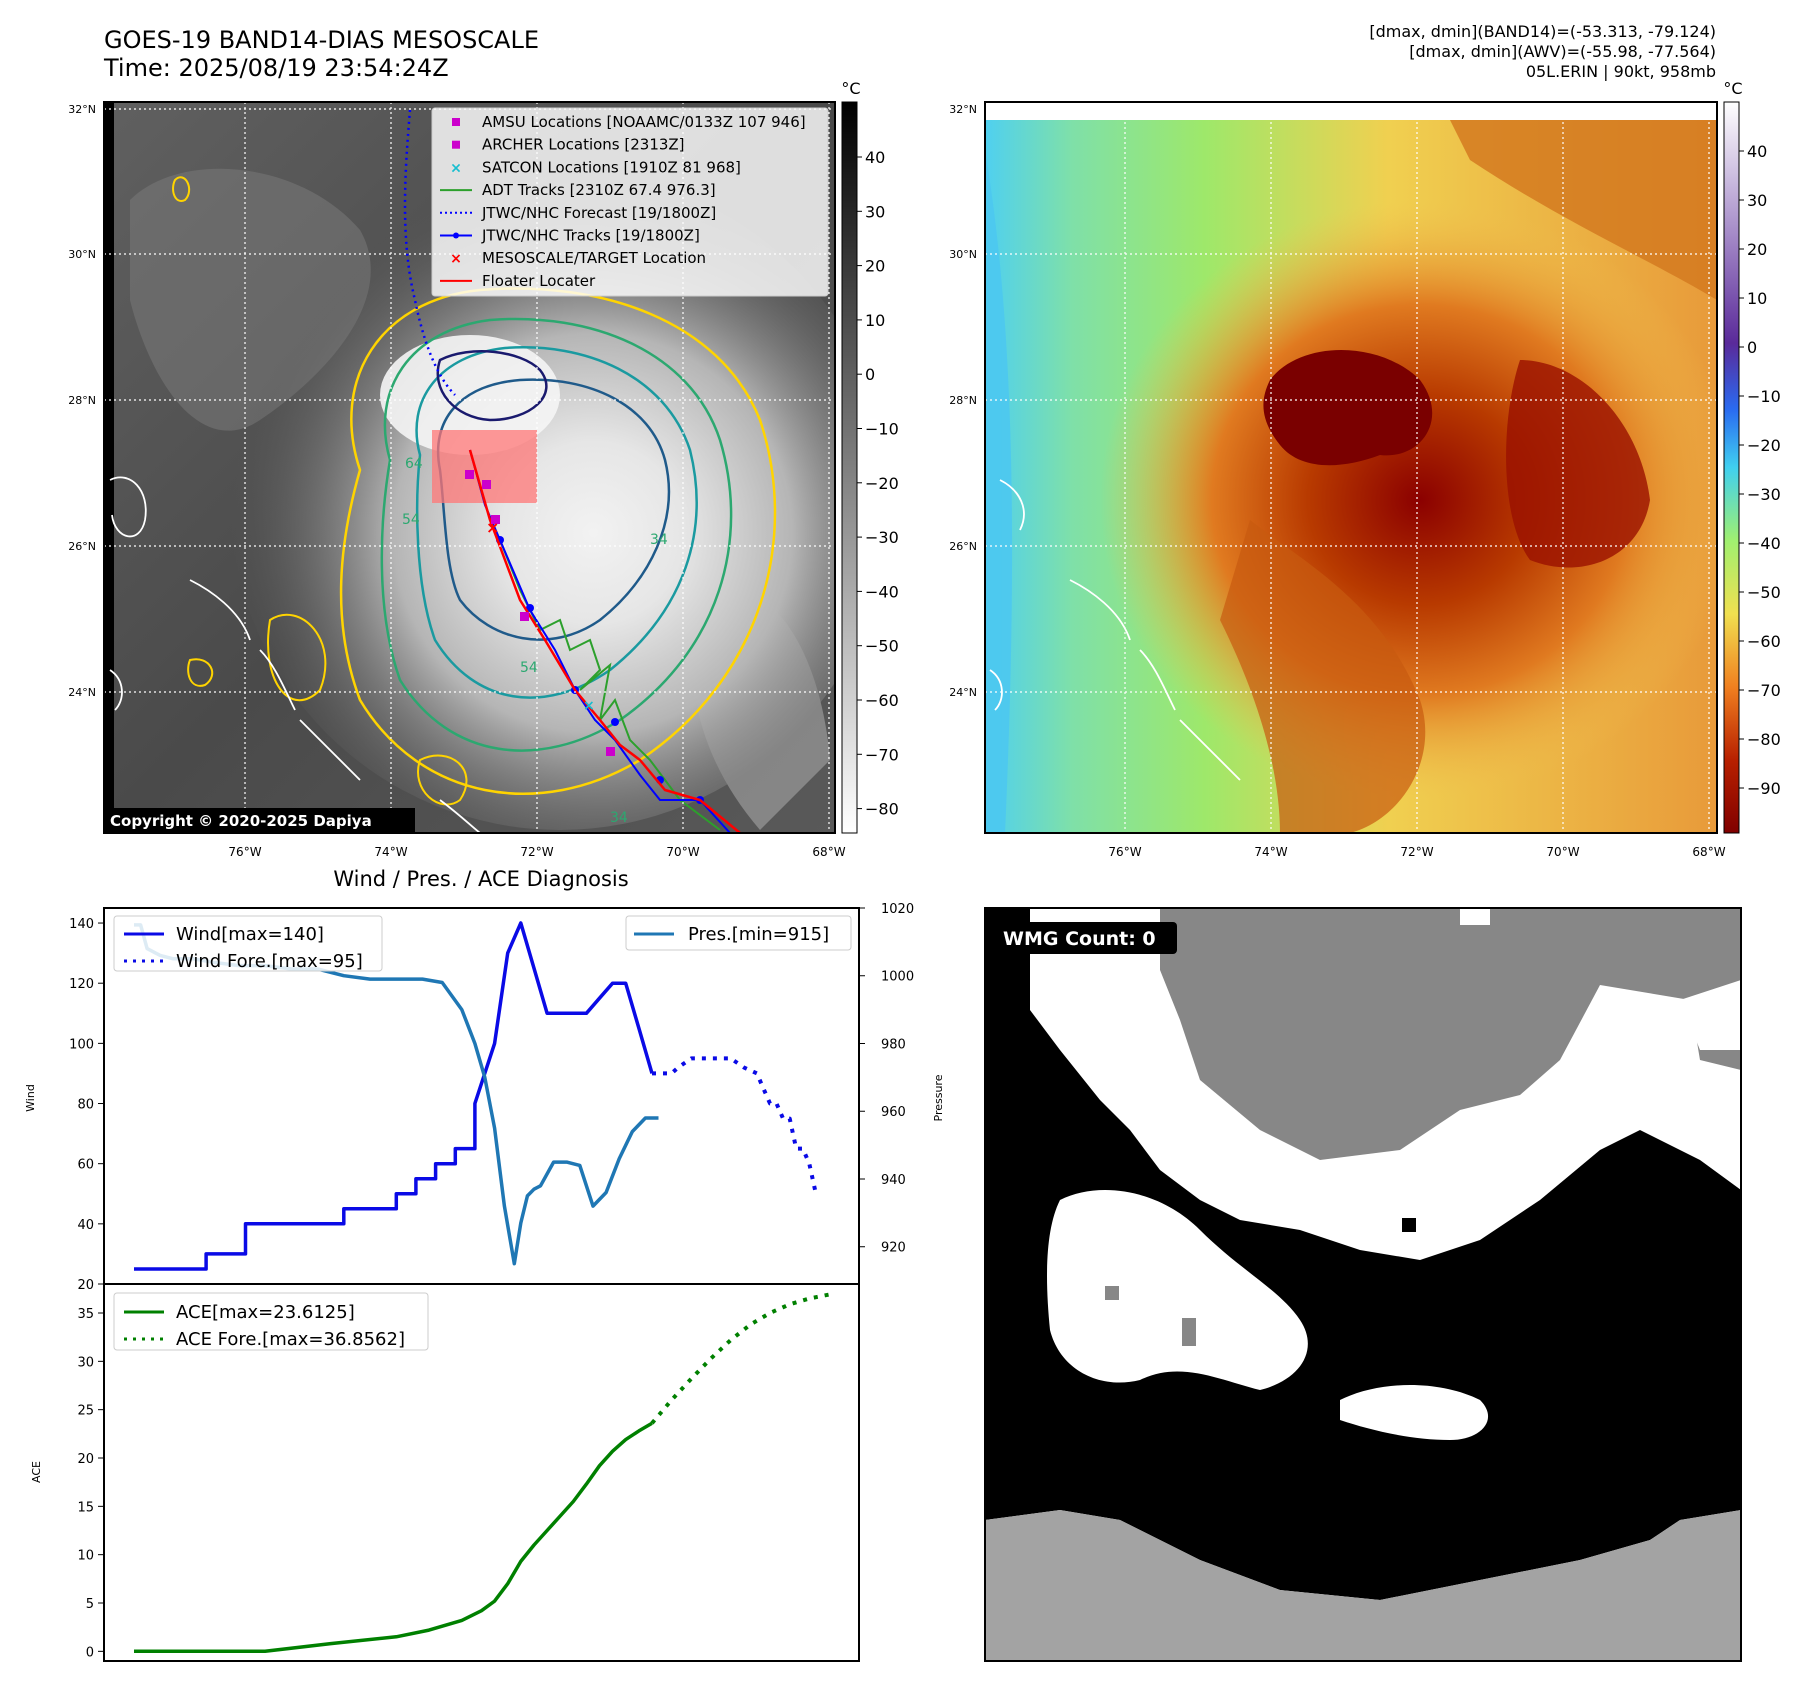  Describe the element at coordinates (938, 1097) in the screenshot. I see `pressure-axis-label: Pressure` at that location.